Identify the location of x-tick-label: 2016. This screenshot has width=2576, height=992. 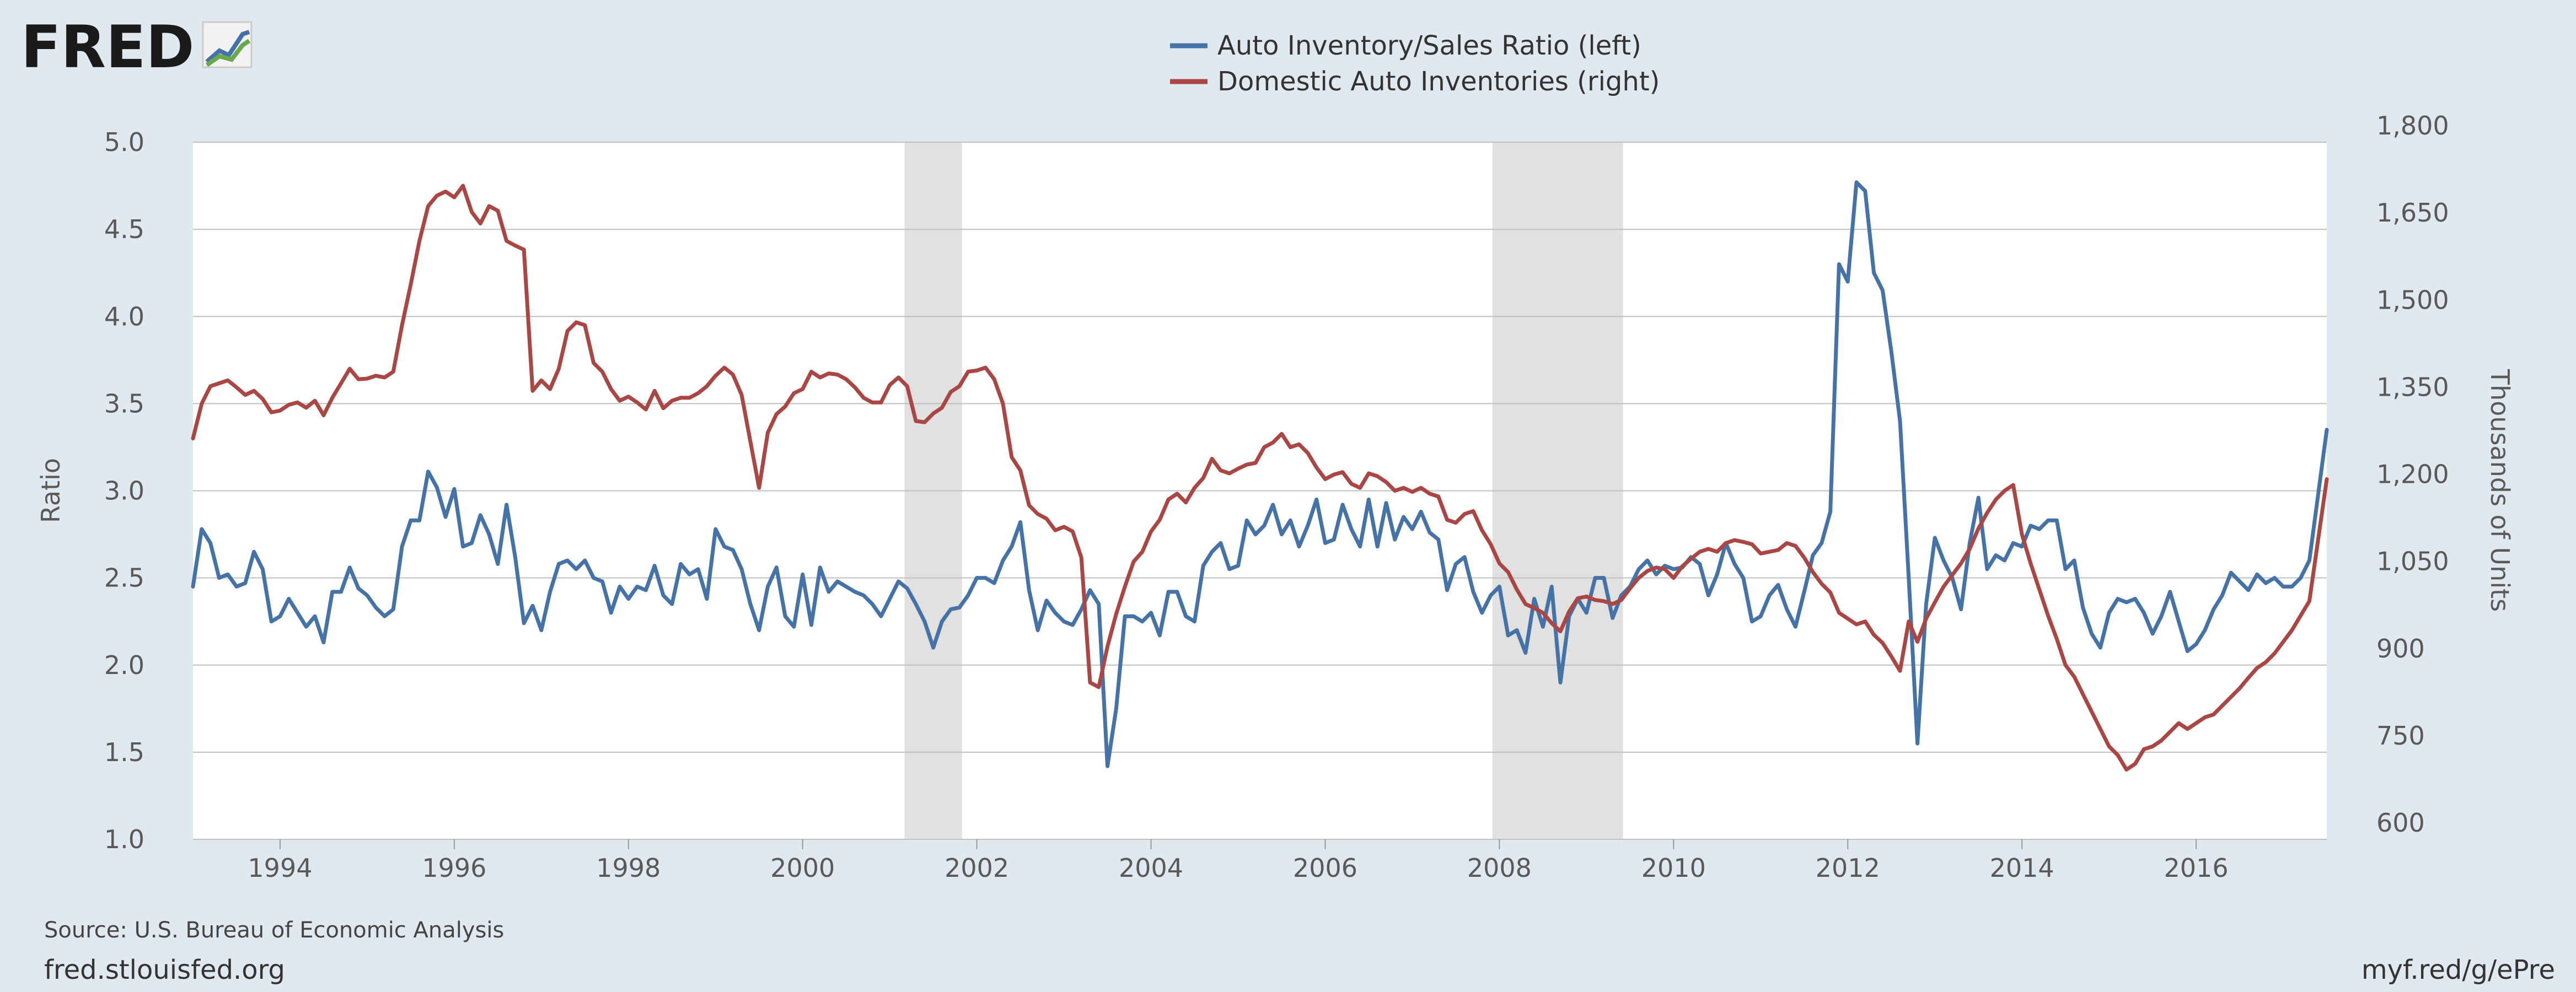
(2196, 868).